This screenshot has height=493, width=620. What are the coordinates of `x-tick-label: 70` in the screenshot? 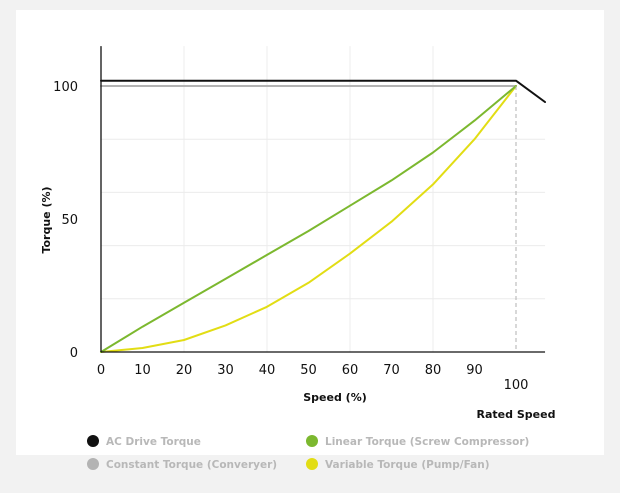 It's located at (391, 370).